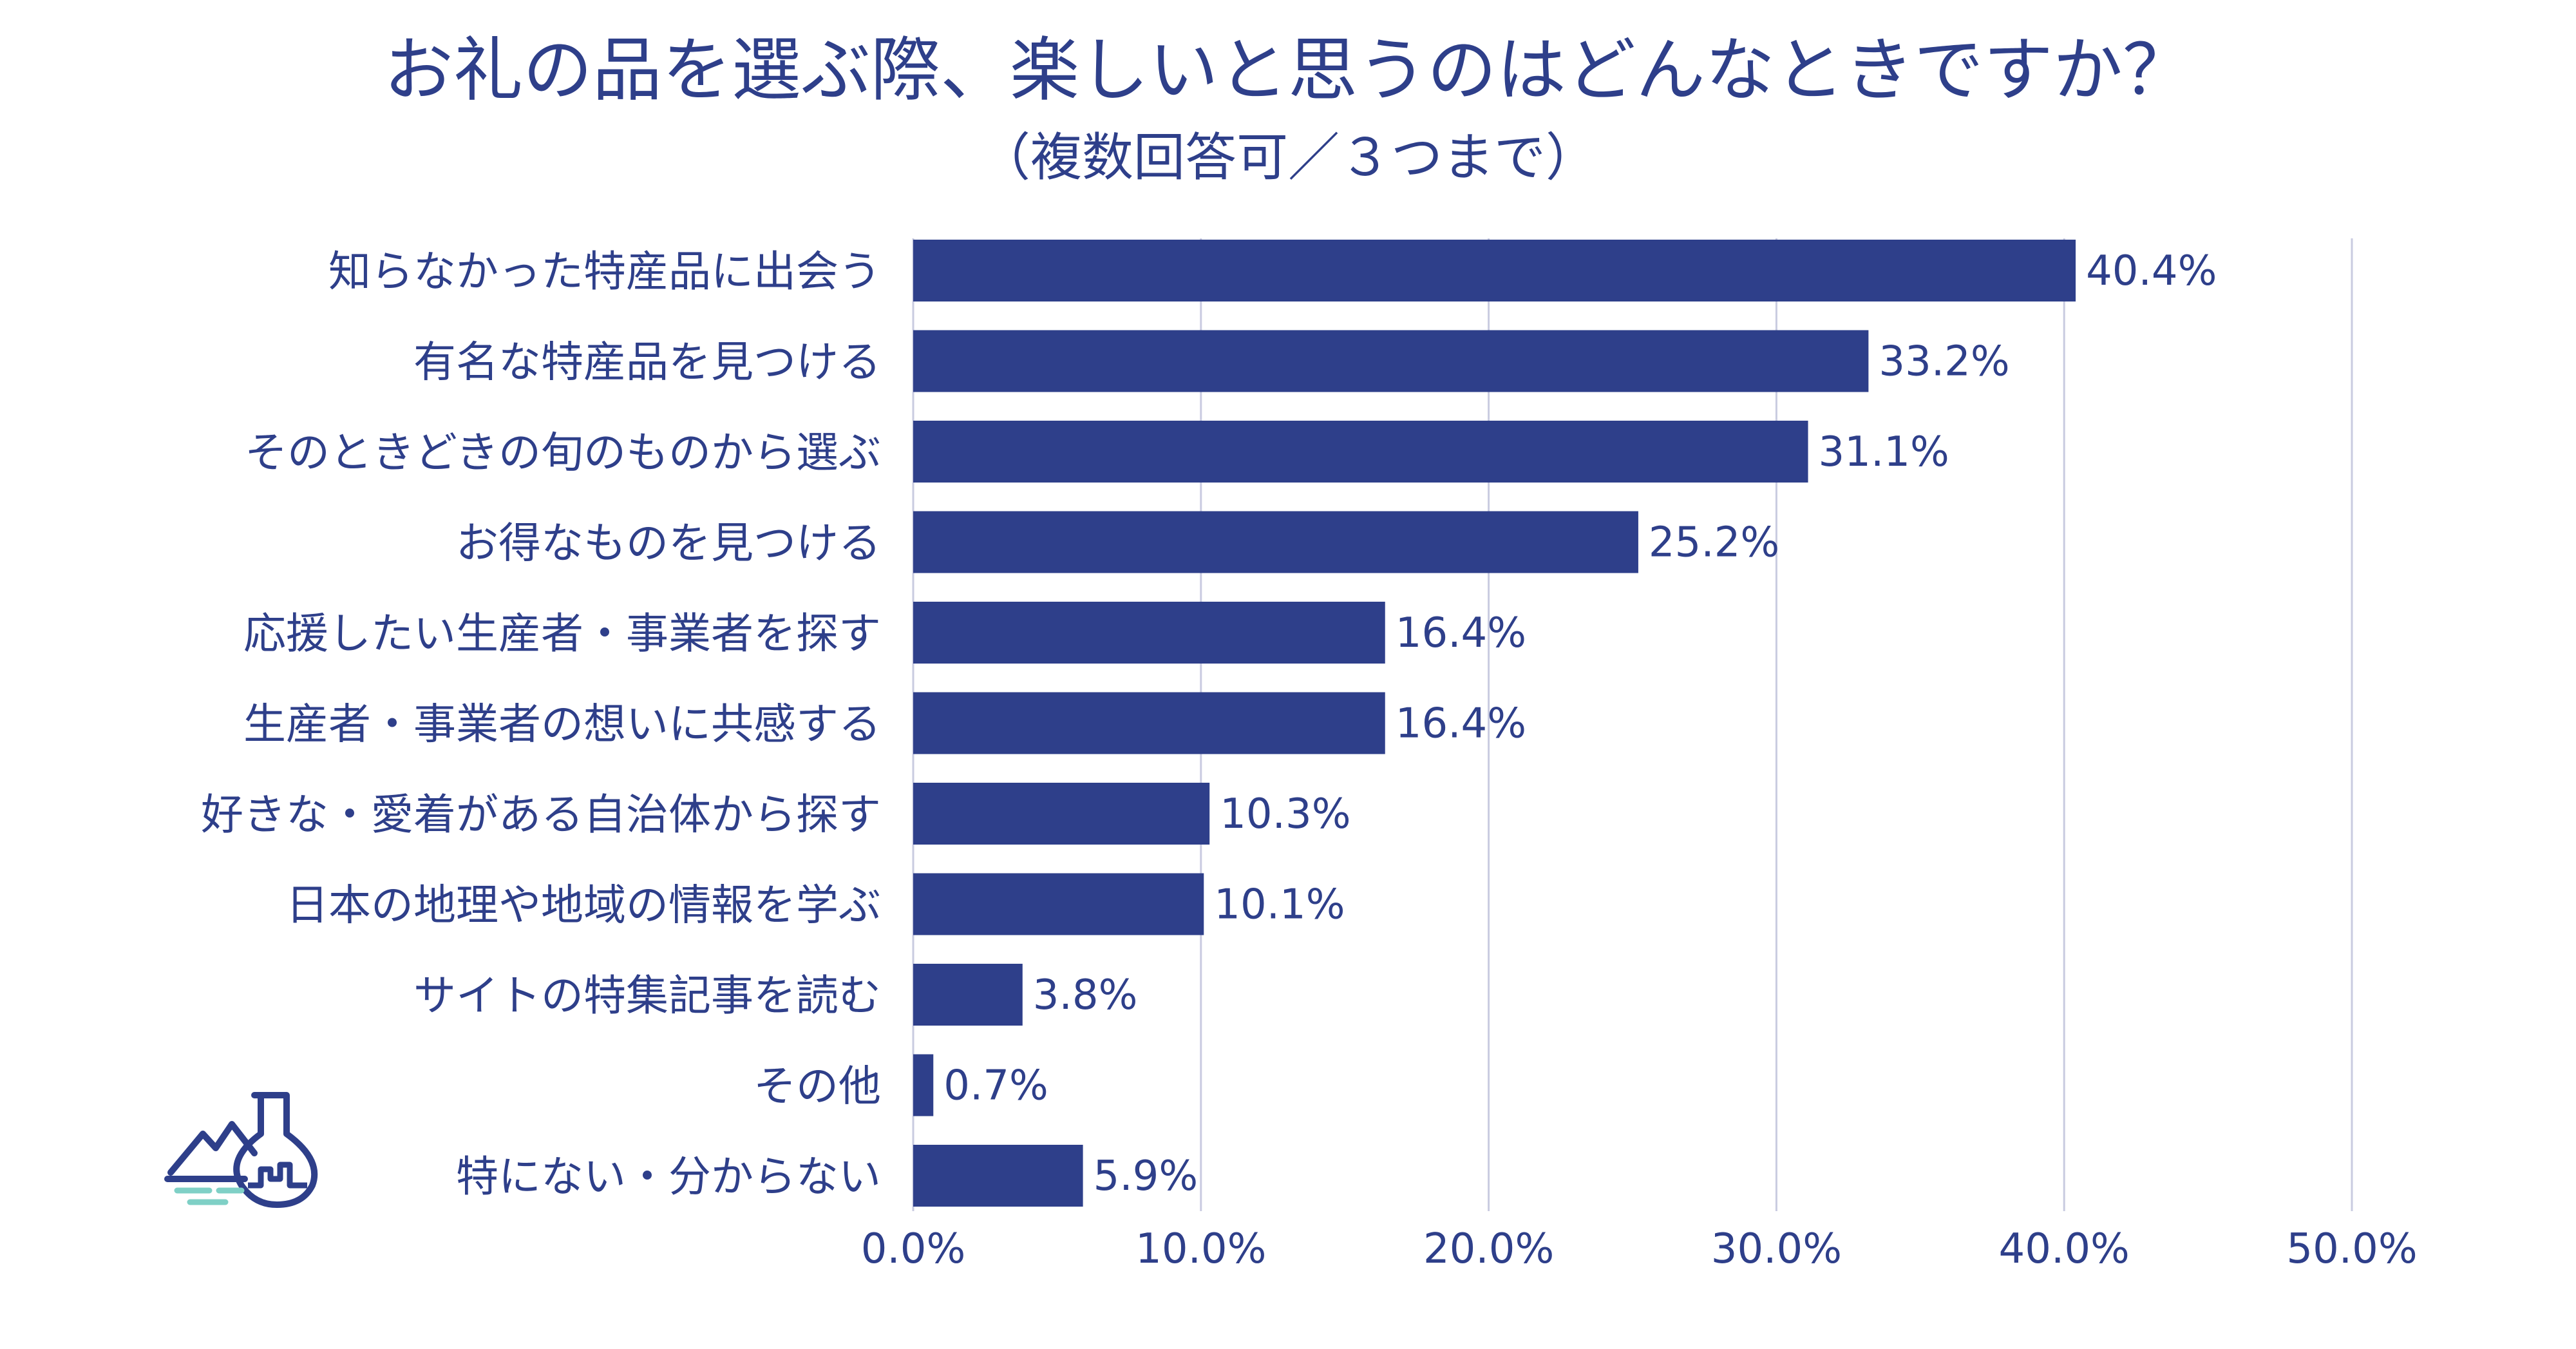 The image size is (2576, 1349). I want to click on category-label: 有名な特産品を見つける, so click(647, 362).